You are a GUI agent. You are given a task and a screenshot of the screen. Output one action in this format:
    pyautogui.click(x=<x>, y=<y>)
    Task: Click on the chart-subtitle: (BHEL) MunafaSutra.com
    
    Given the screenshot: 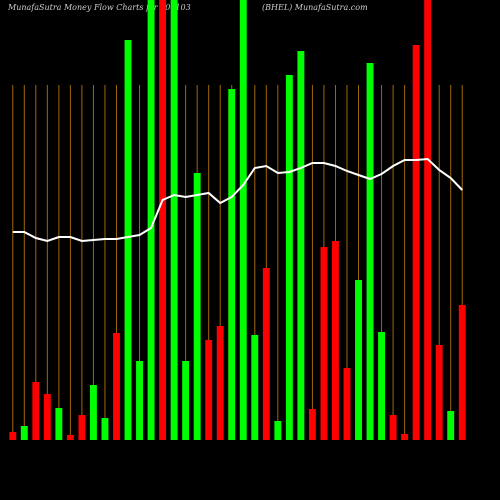 What is the action you would take?
    pyautogui.click(x=315, y=7)
    